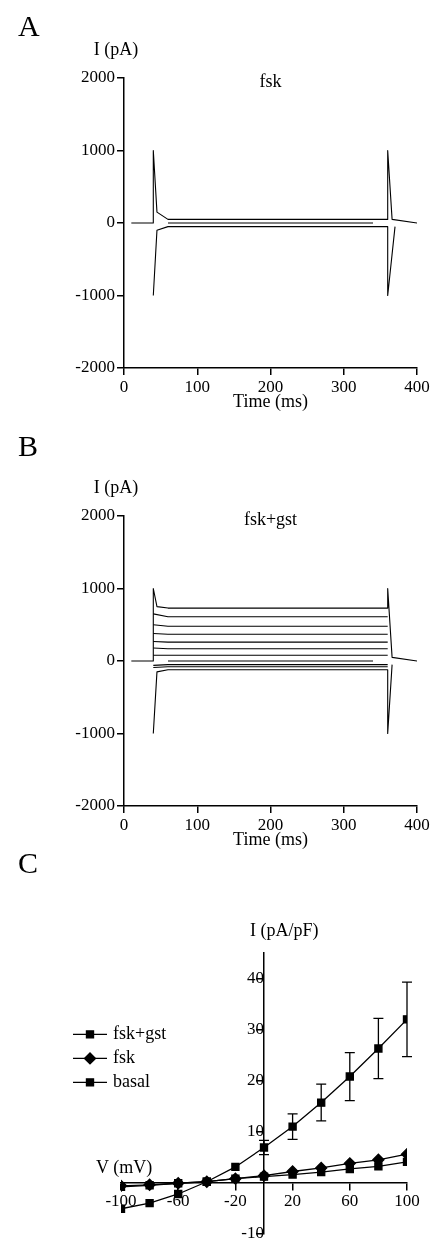  Describe the element at coordinates (131, 1081) in the screenshot. I see `legend-label: basal` at that location.